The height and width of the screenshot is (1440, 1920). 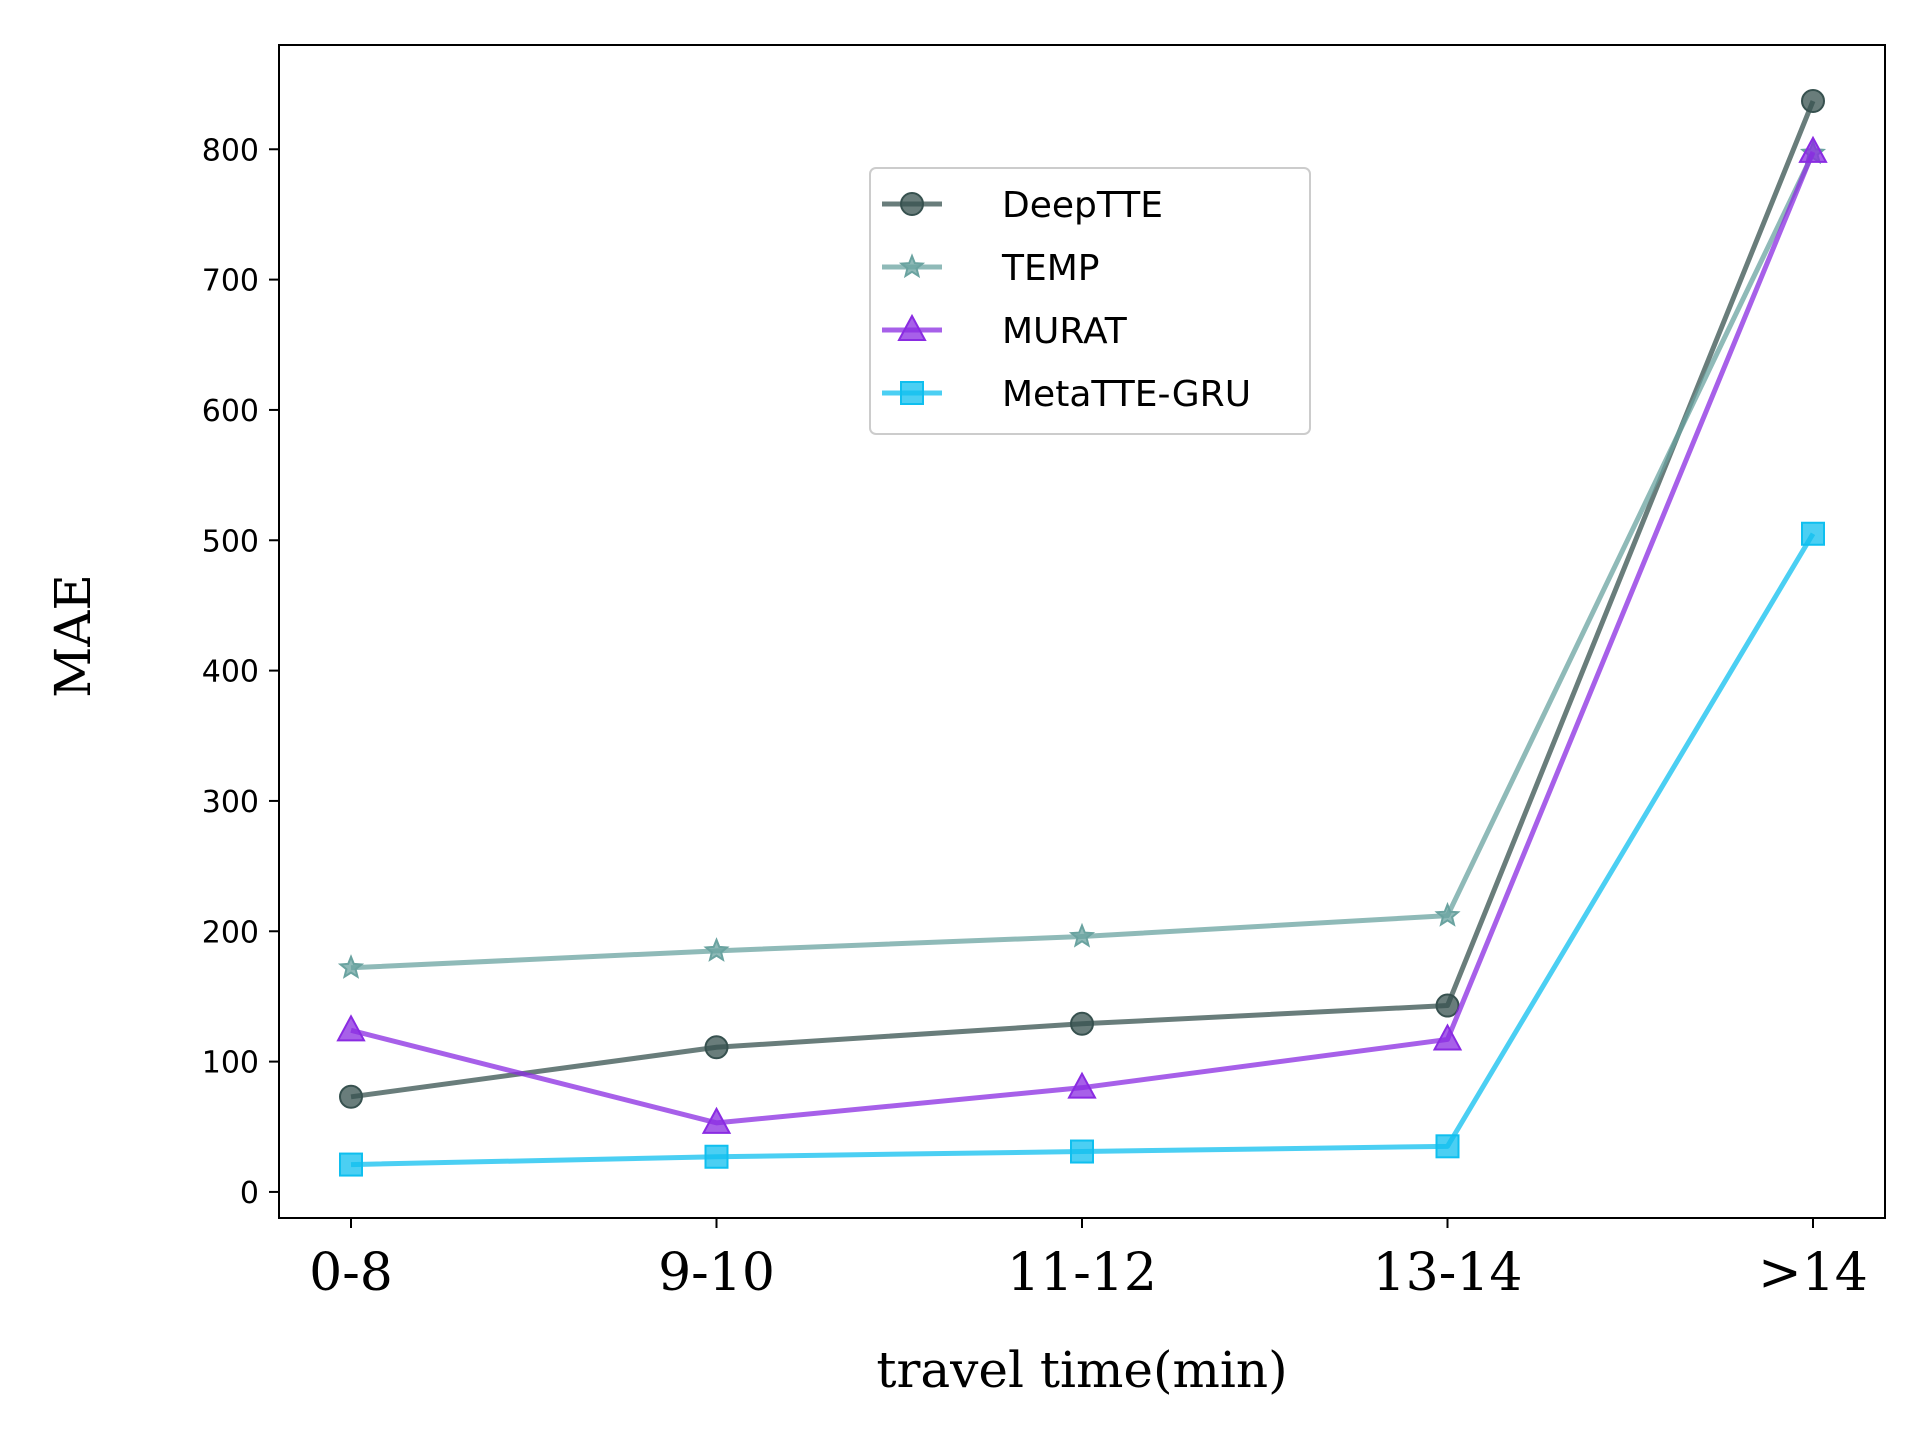 I want to click on x-tick-label: 13-14, so click(x=1448, y=1273).